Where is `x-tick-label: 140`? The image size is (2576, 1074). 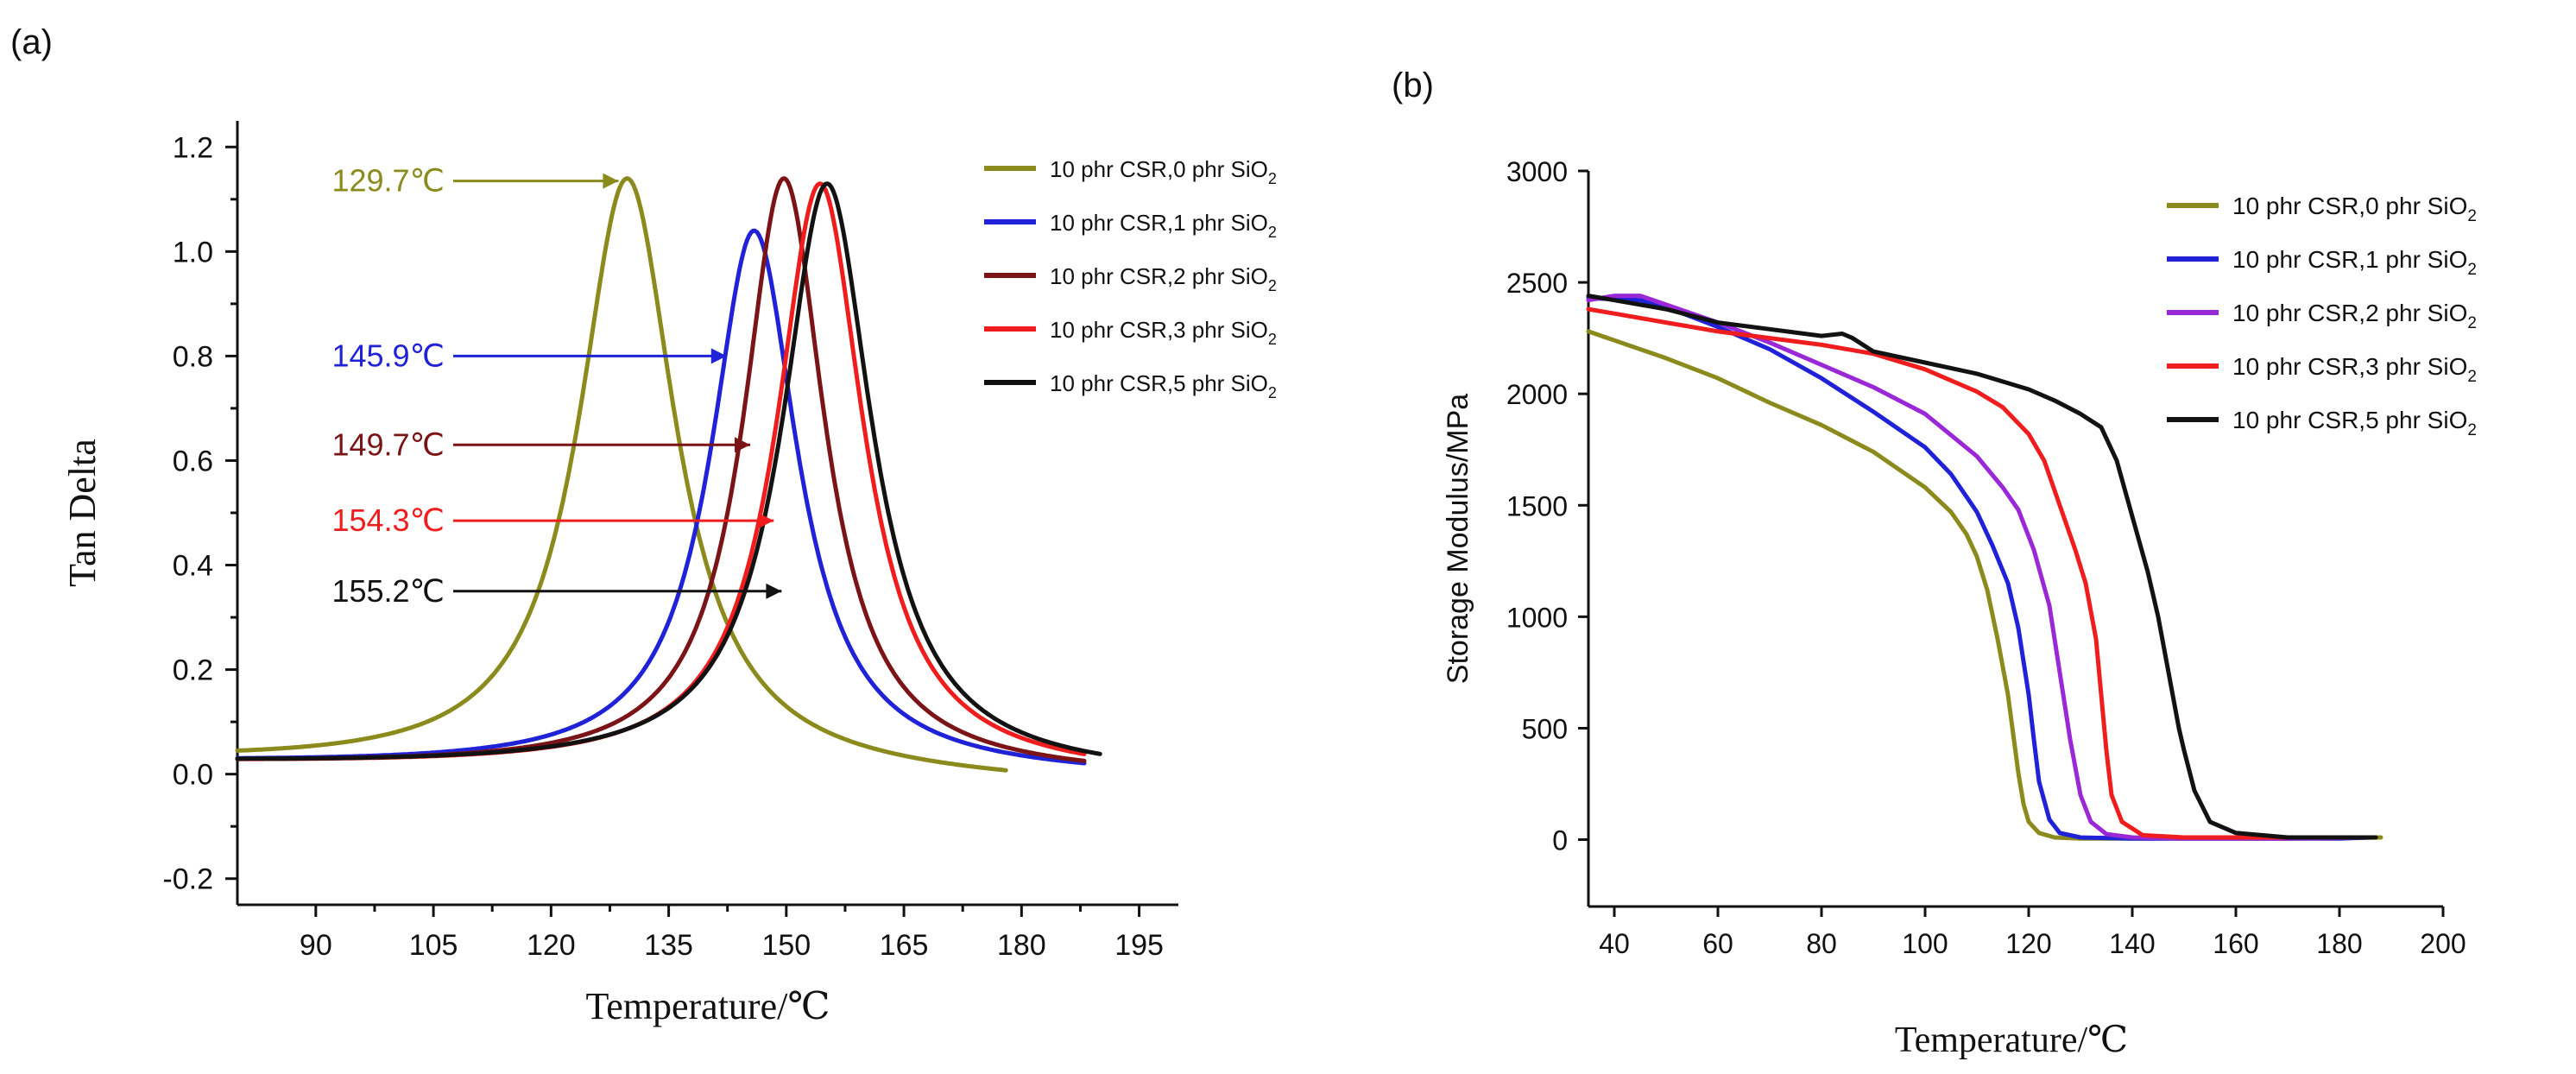 x-tick-label: 140 is located at coordinates (2132, 943).